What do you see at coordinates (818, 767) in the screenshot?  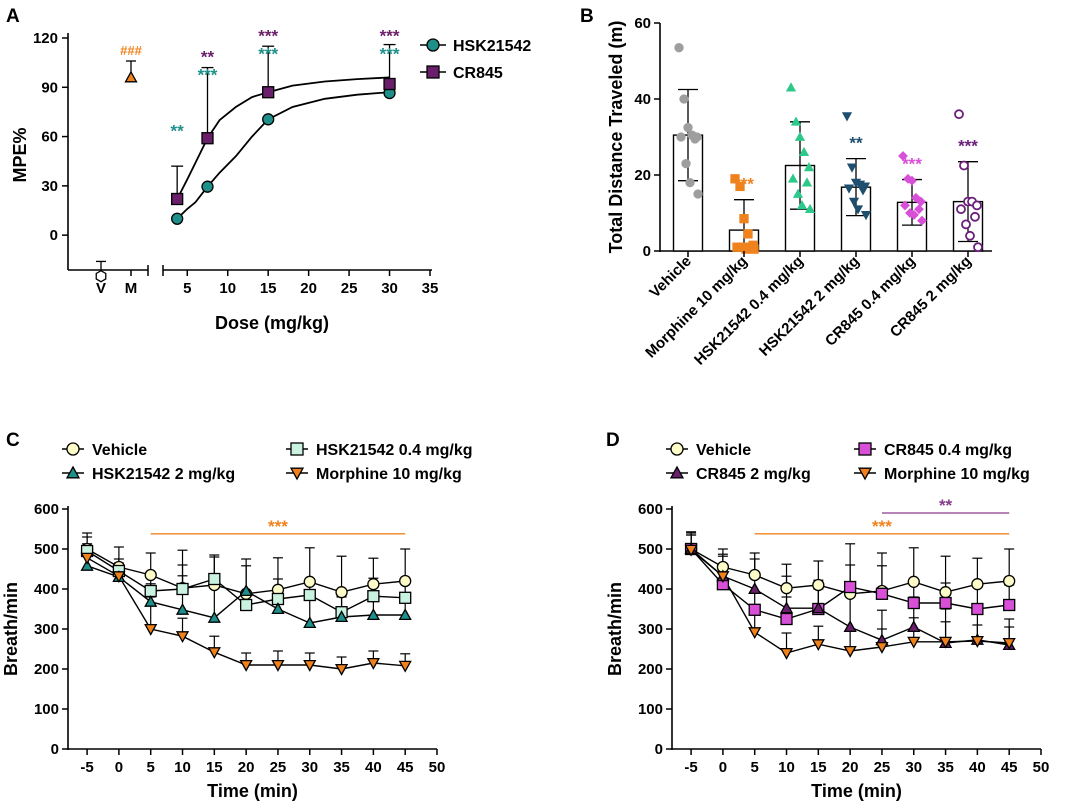 I see `x-tick-label: 15` at bounding box center [818, 767].